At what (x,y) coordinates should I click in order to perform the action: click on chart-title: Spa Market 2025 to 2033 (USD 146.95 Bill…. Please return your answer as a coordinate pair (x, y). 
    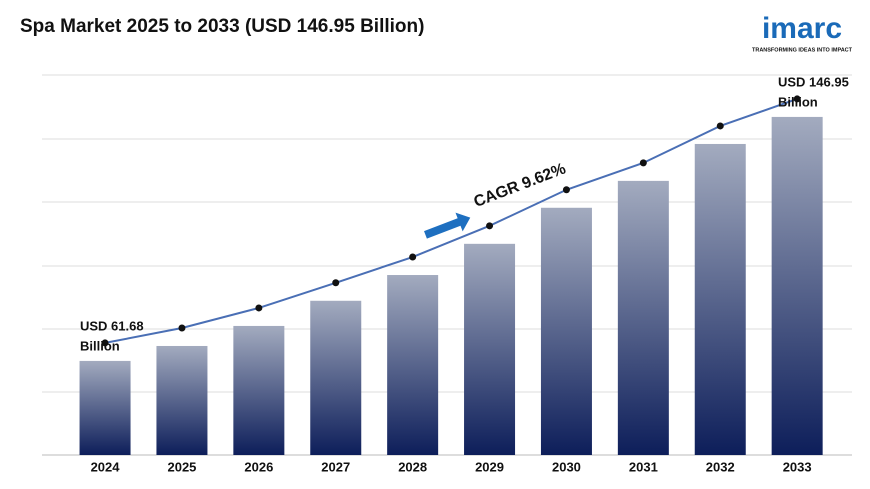
    Looking at the image, I should click on (222, 26).